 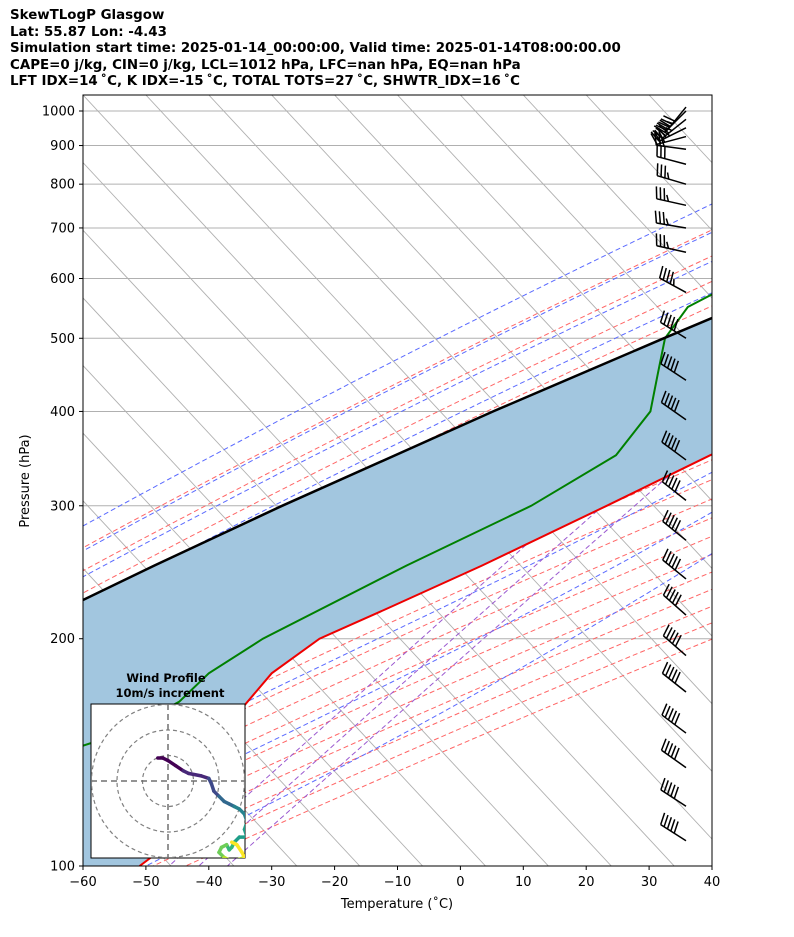 What do you see at coordinates (87, 15) in the screenshot?
I see `chart-title: SkewTLogP Glasgow` at bounding box center [87, 15].